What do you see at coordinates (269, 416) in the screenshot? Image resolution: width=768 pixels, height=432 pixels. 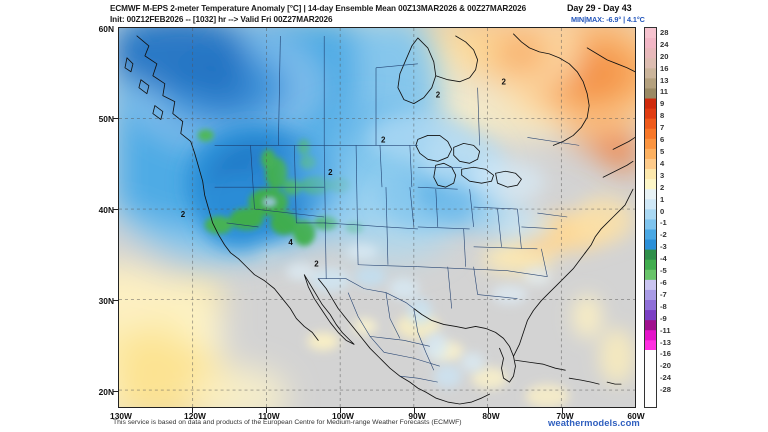 I see `xtick-110W: 110W` at bounding box center [269, 416].